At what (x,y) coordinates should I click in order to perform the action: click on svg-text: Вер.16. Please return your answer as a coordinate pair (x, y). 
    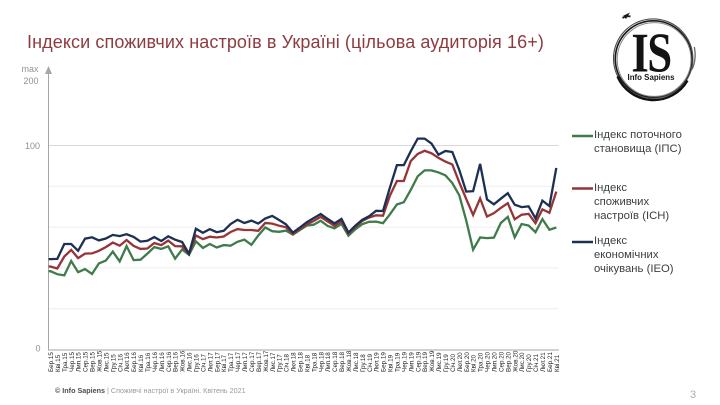
    Looking at the image, I should click on (176, 362).